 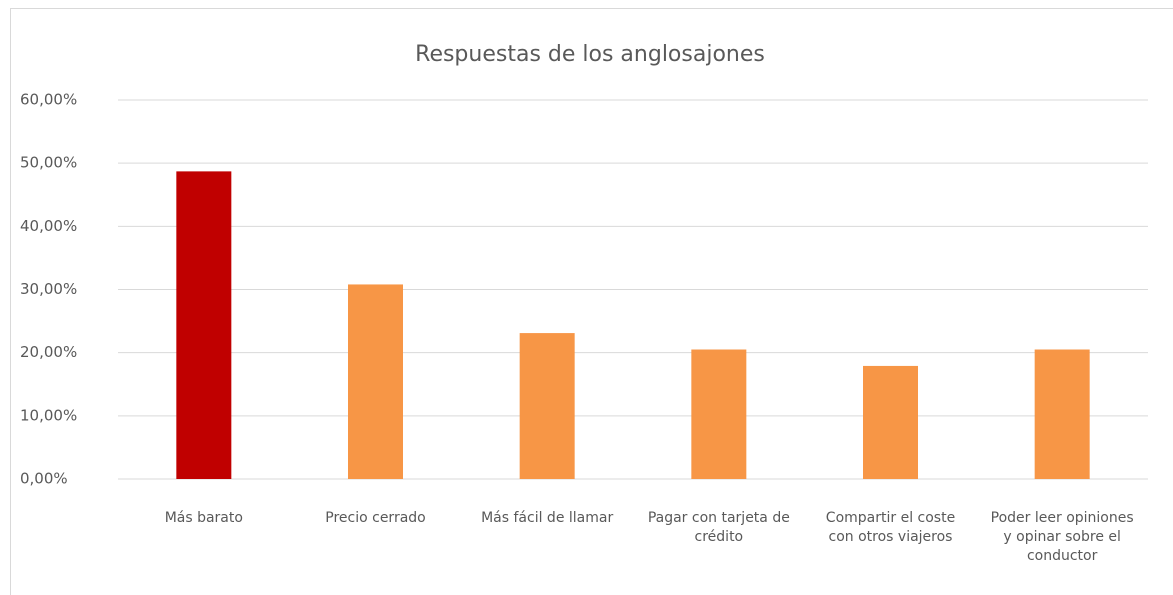 What do you see at coordinates (48, 226) in the screenshot?
I see `y-tick-label: 40,00%` at bounding box center [48, 226].